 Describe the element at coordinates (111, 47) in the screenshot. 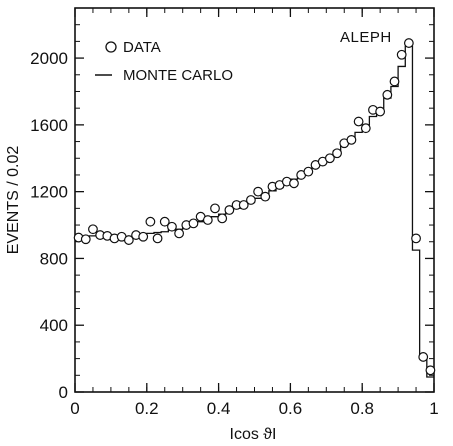

I see `legend-data-marker` at that location.